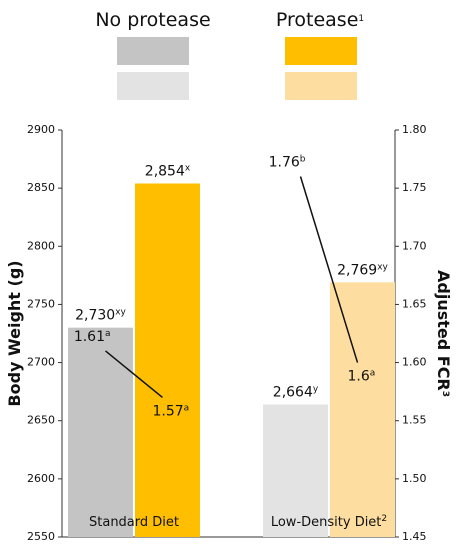  I want to click on y2-tick-label: 1.75, so click(414, 187).